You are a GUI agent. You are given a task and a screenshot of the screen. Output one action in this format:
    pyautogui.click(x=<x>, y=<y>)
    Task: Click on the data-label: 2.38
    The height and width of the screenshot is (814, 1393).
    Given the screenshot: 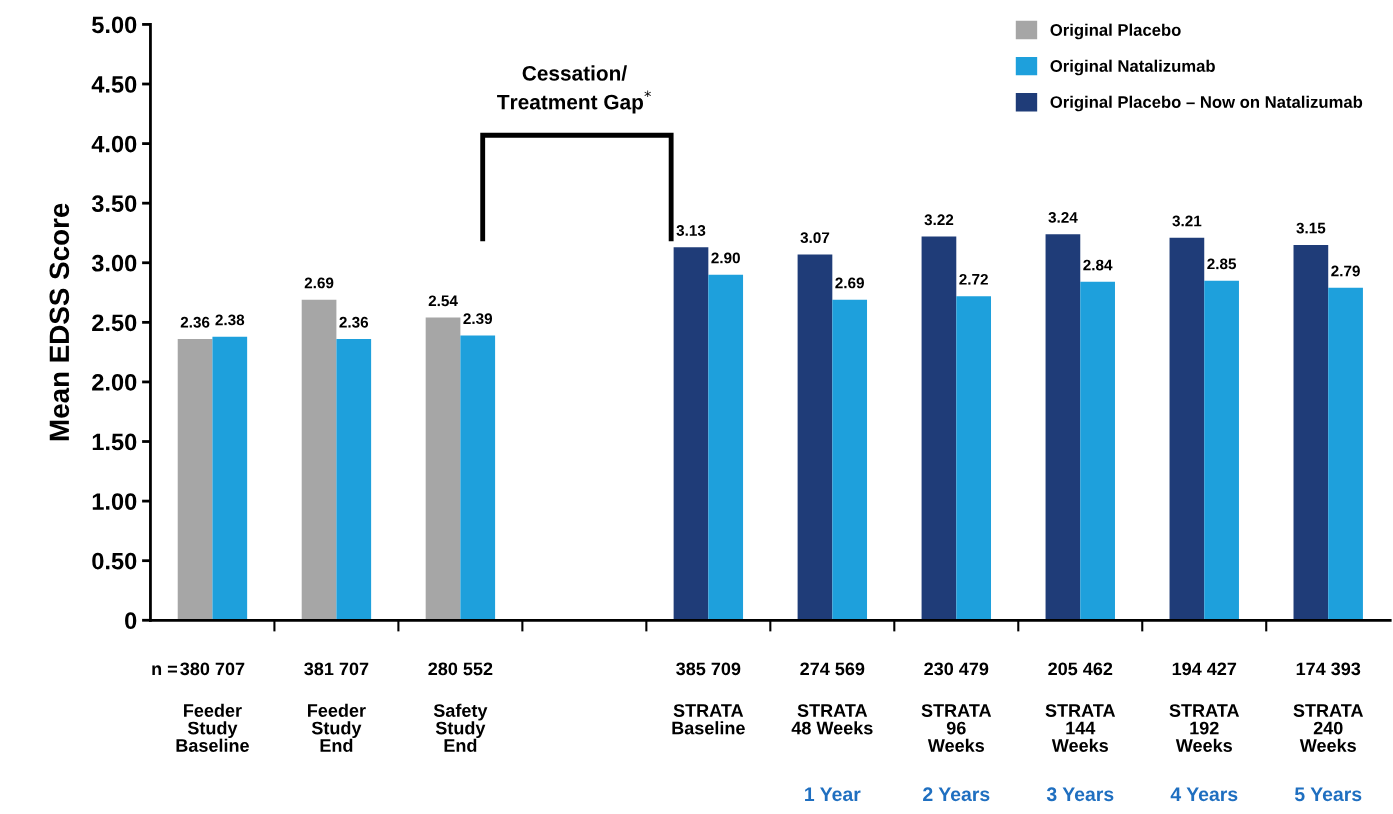 What is the action you would take?
    pyautogui.click(x=230, y=320)
    